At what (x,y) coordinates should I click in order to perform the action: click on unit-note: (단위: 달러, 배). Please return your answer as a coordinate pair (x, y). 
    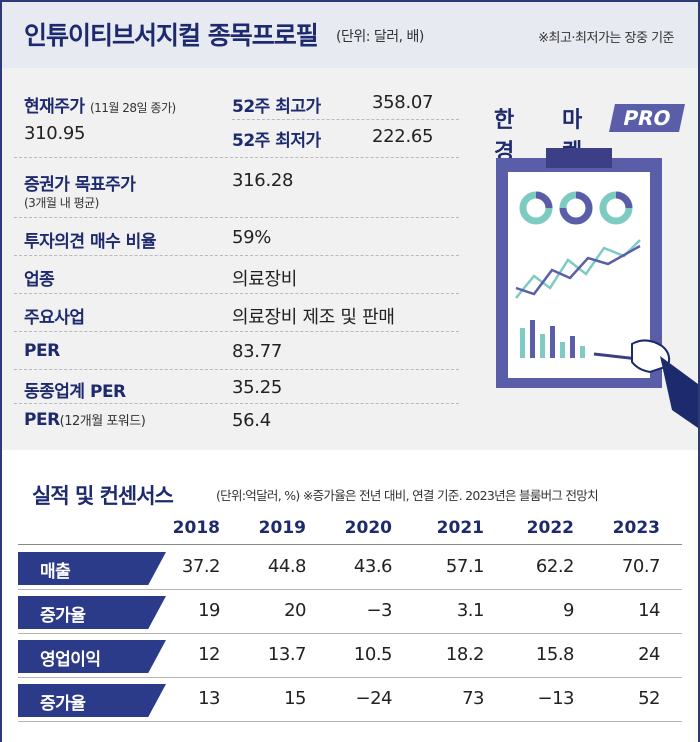
    Looking at the image, I should click on (380, 37).